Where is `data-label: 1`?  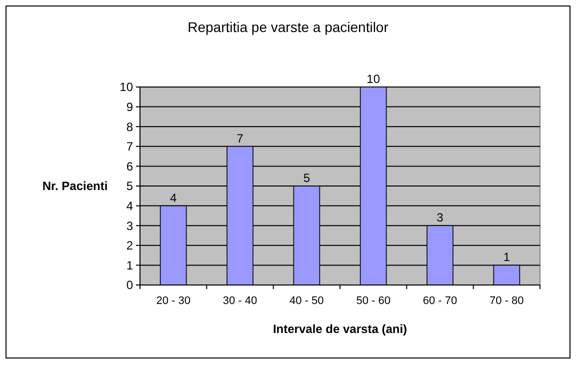 data-label: 1 is located at coordinates (506, 257).